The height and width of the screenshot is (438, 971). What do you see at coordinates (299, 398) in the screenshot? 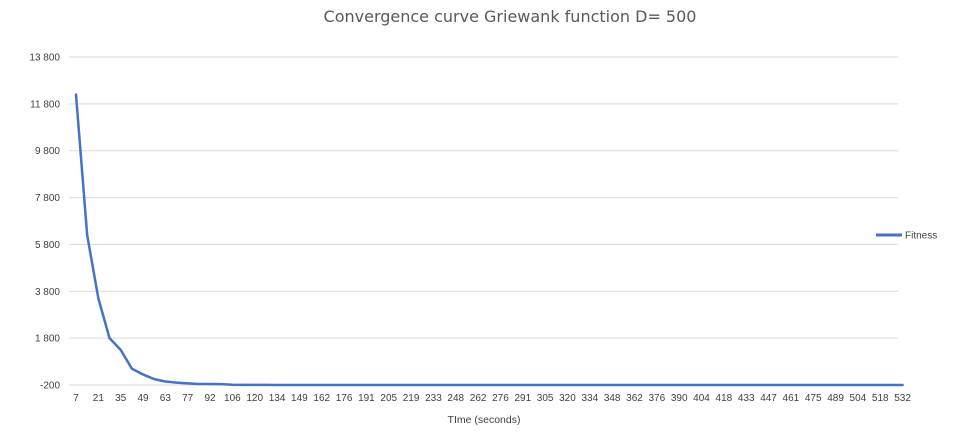
I see `x-tick-label: 149` at bounding box center [299, 398].